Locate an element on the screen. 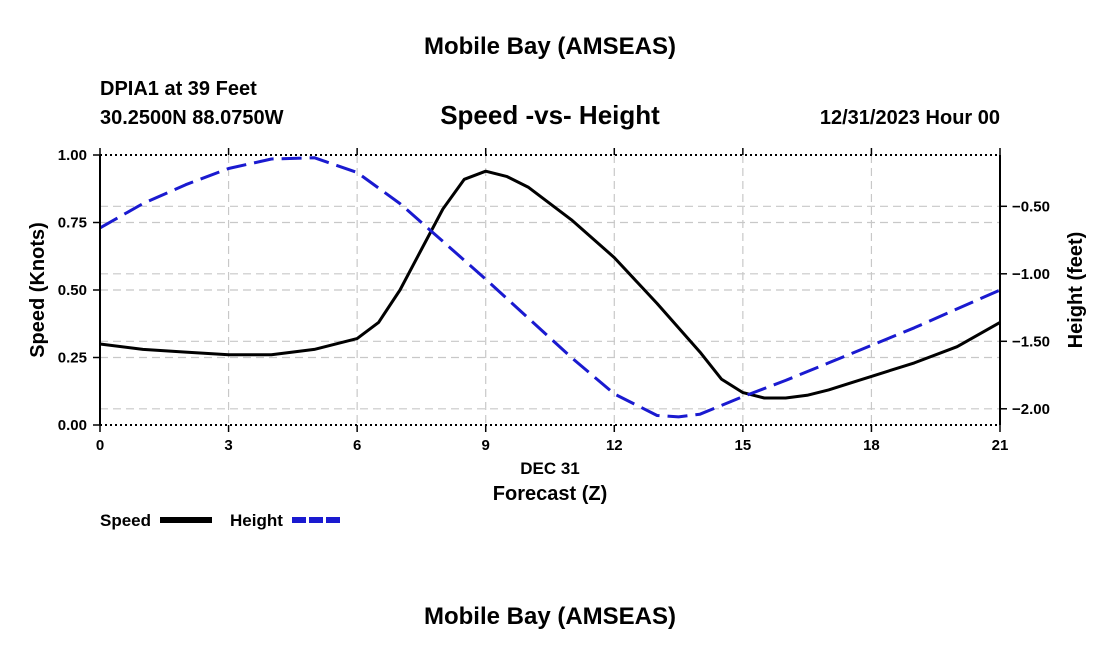  x-tick-label: 18 is located at coordinates (871, 445).